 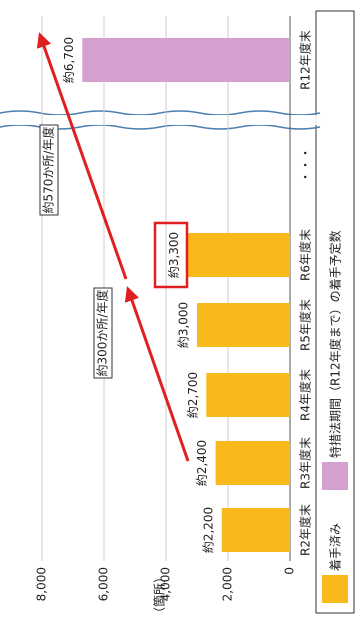 What do you see at coordinates (68, 60) in the screenshot?
I see `value-label: 約6,700` at bounding box center [68, 60].